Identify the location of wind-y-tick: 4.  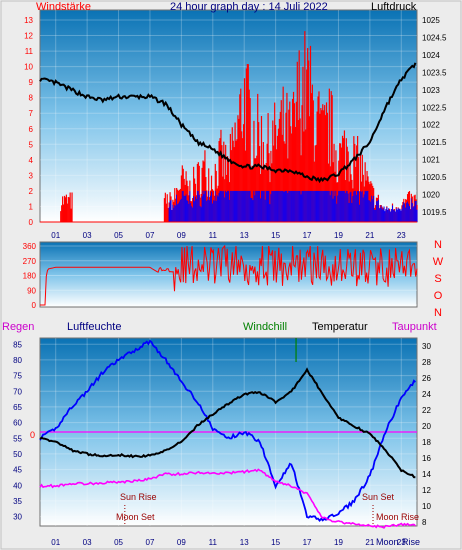
(31, 160).